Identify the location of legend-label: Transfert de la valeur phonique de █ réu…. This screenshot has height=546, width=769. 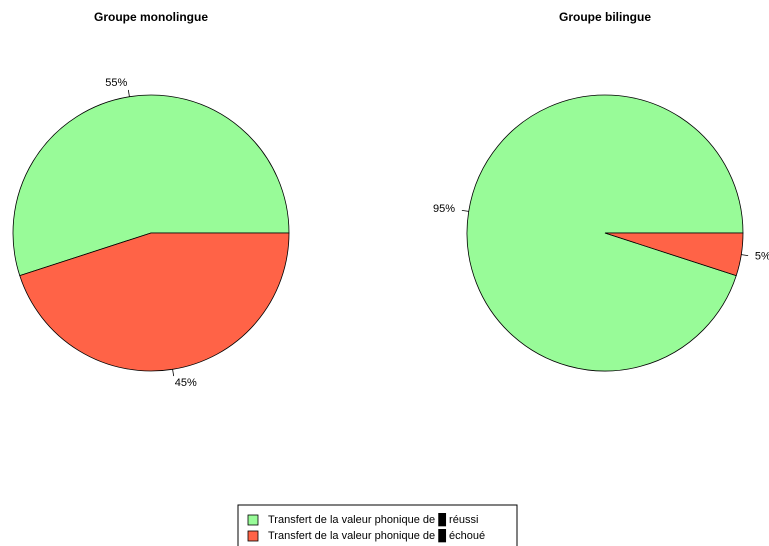
(373, 519).